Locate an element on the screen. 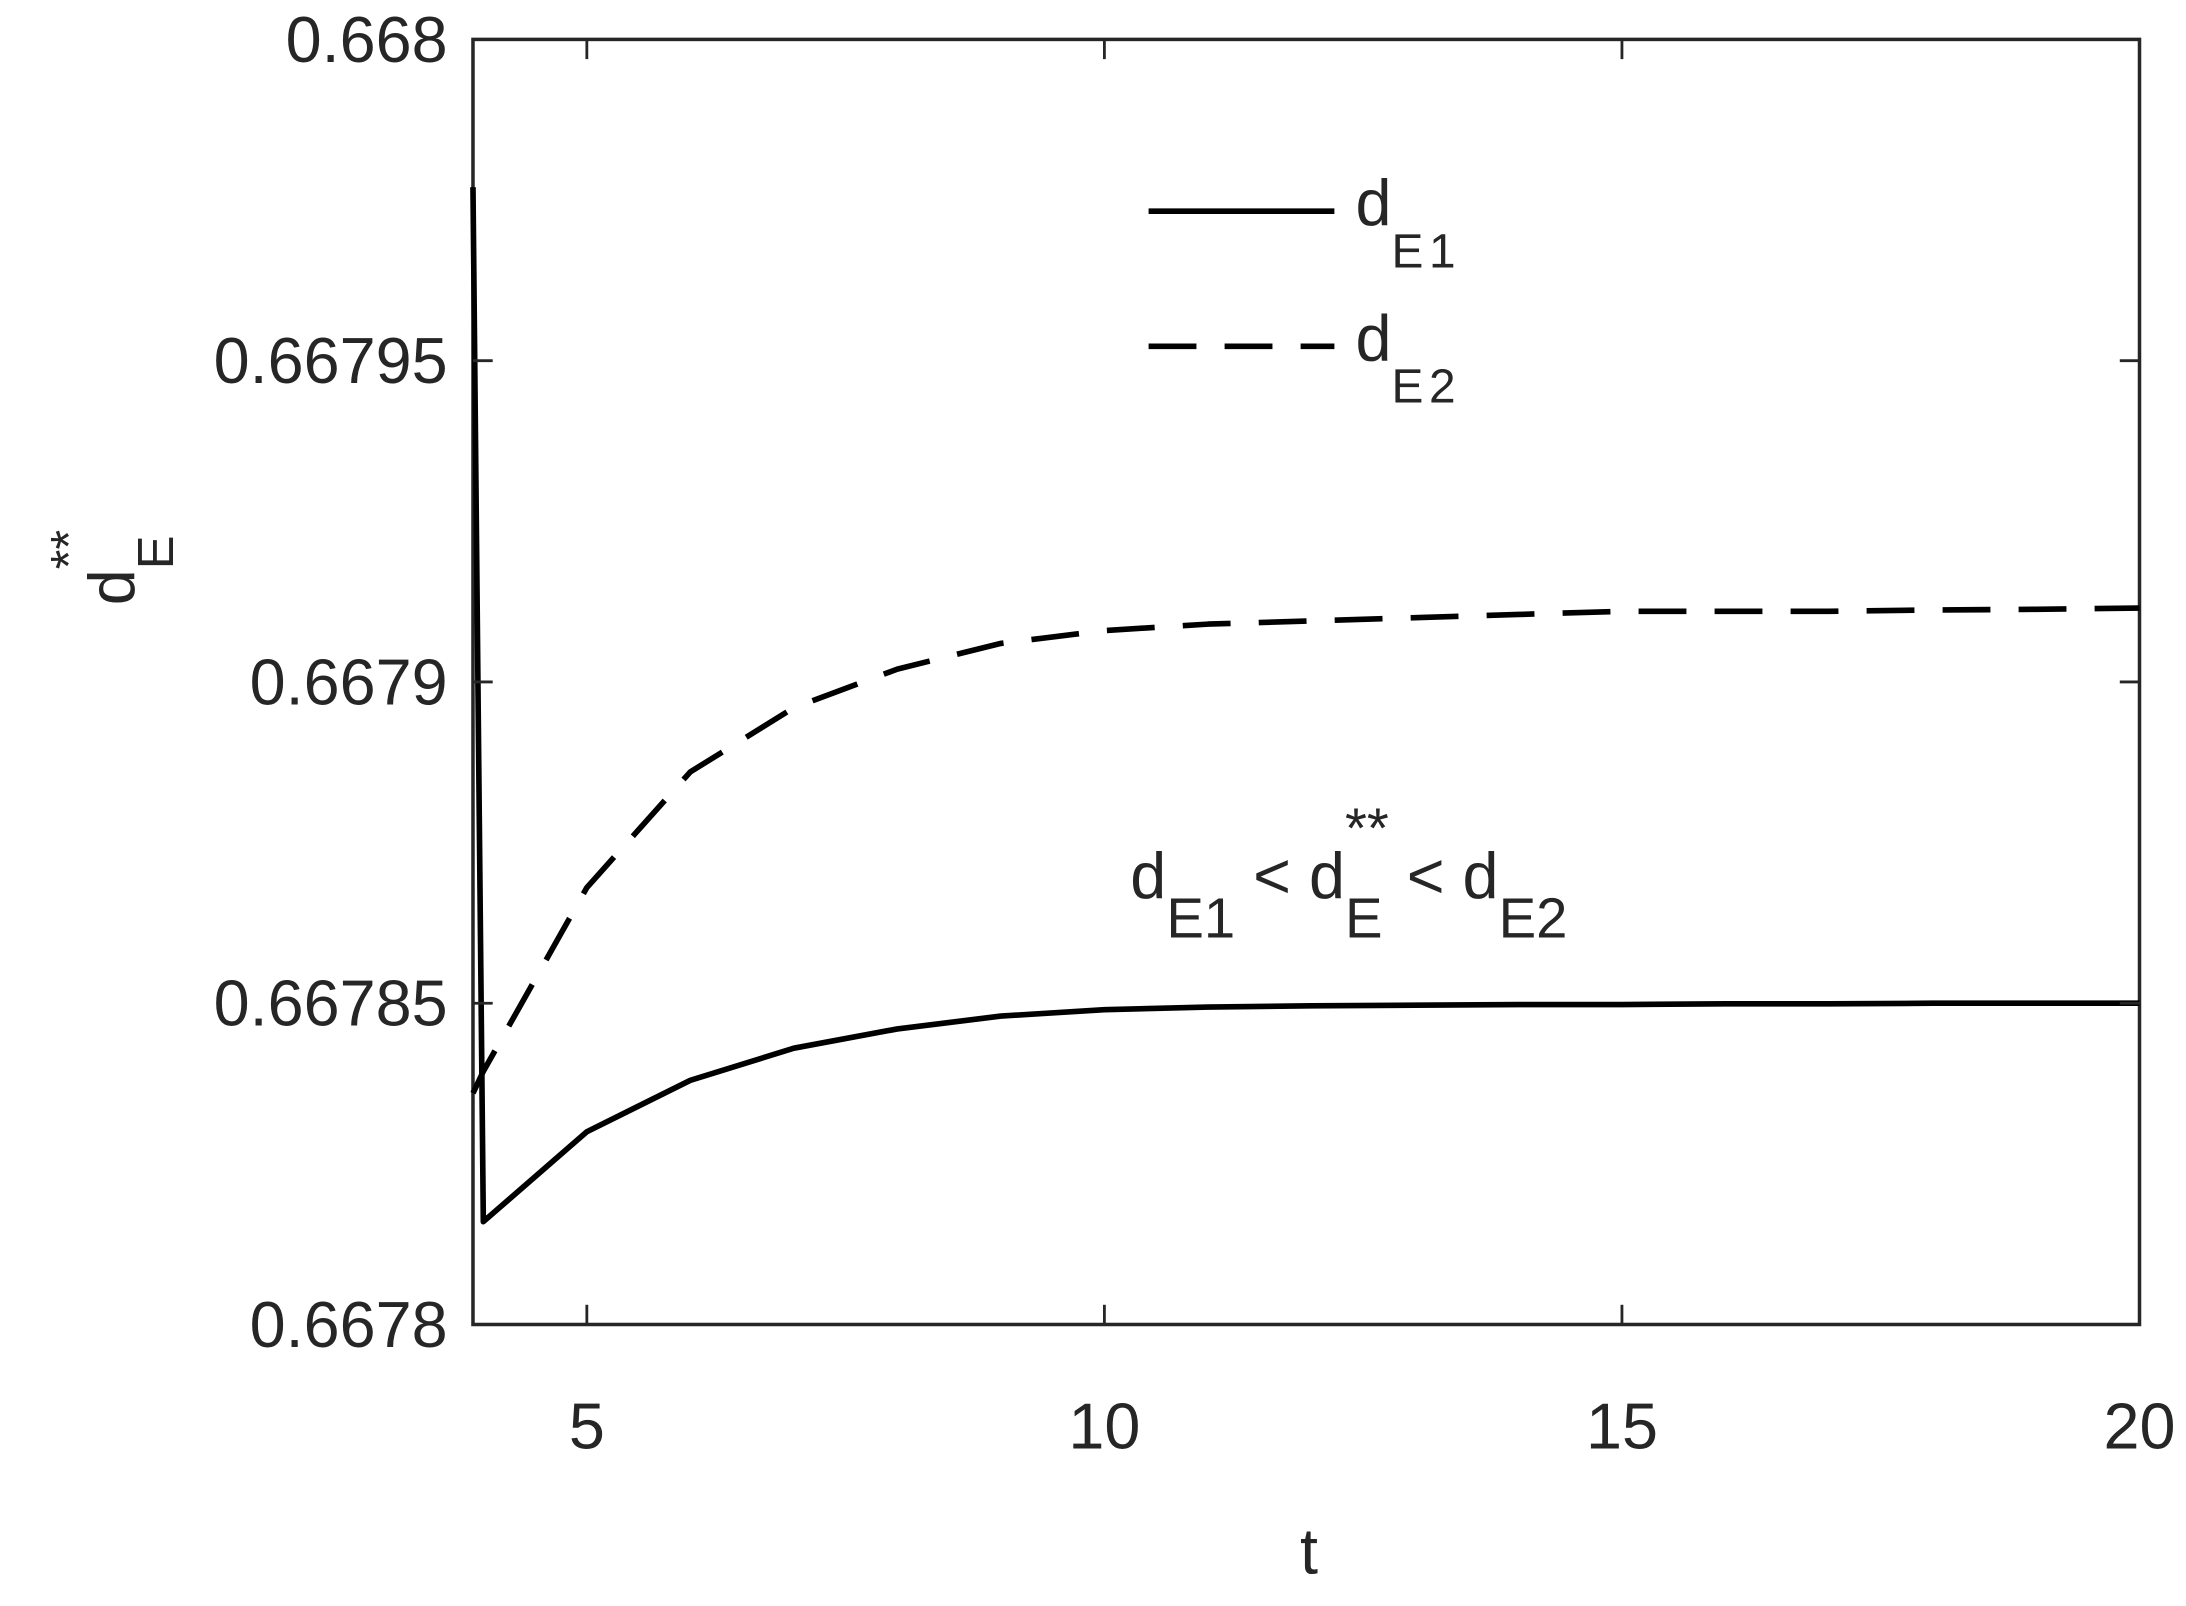  legend-label-sub: E2 is located at coordinates (1427, 387).